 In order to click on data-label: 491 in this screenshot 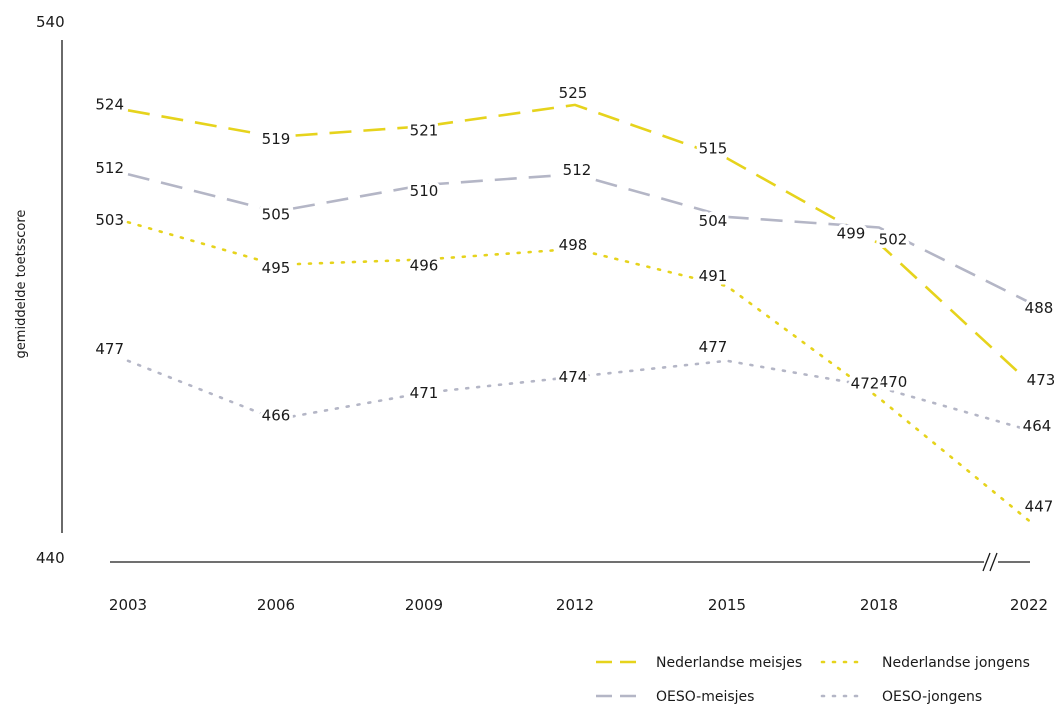, I will do `click(713, 276)`.